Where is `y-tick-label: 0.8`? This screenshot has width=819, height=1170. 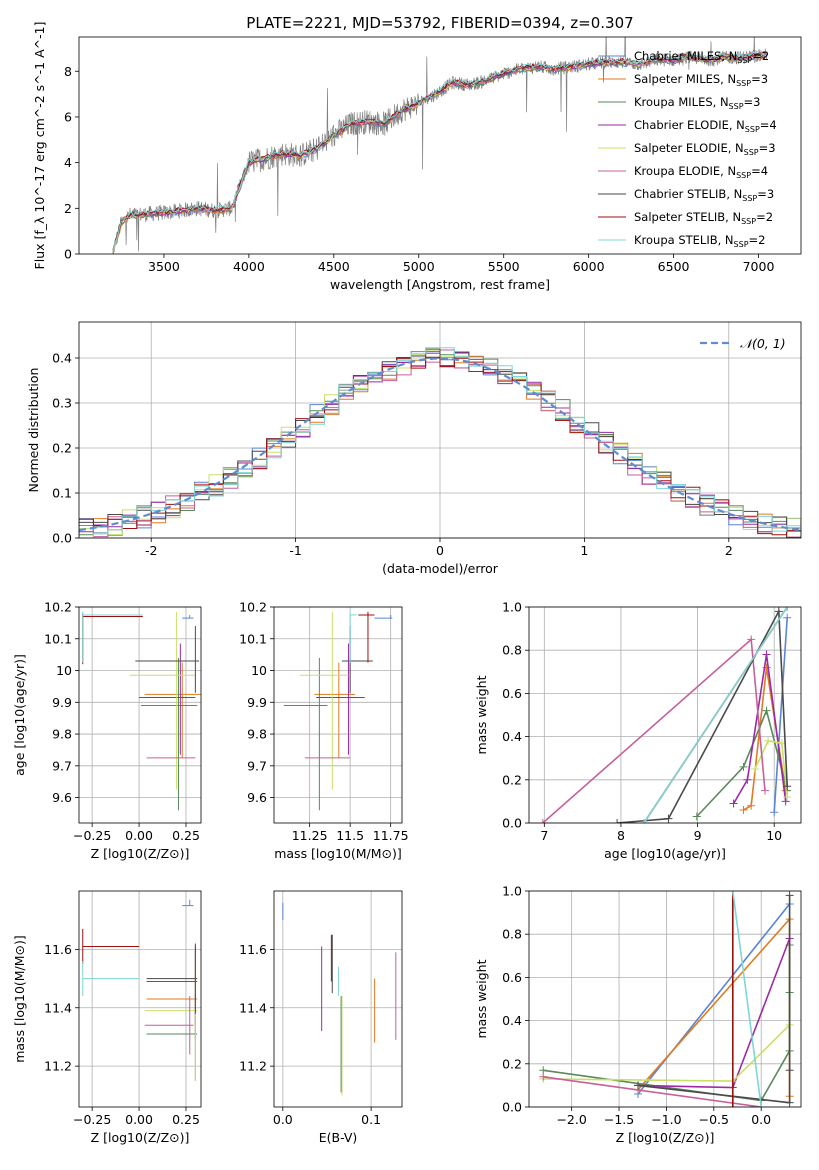
y-tick-label: 0.8 is located at coordinates (512, 650).